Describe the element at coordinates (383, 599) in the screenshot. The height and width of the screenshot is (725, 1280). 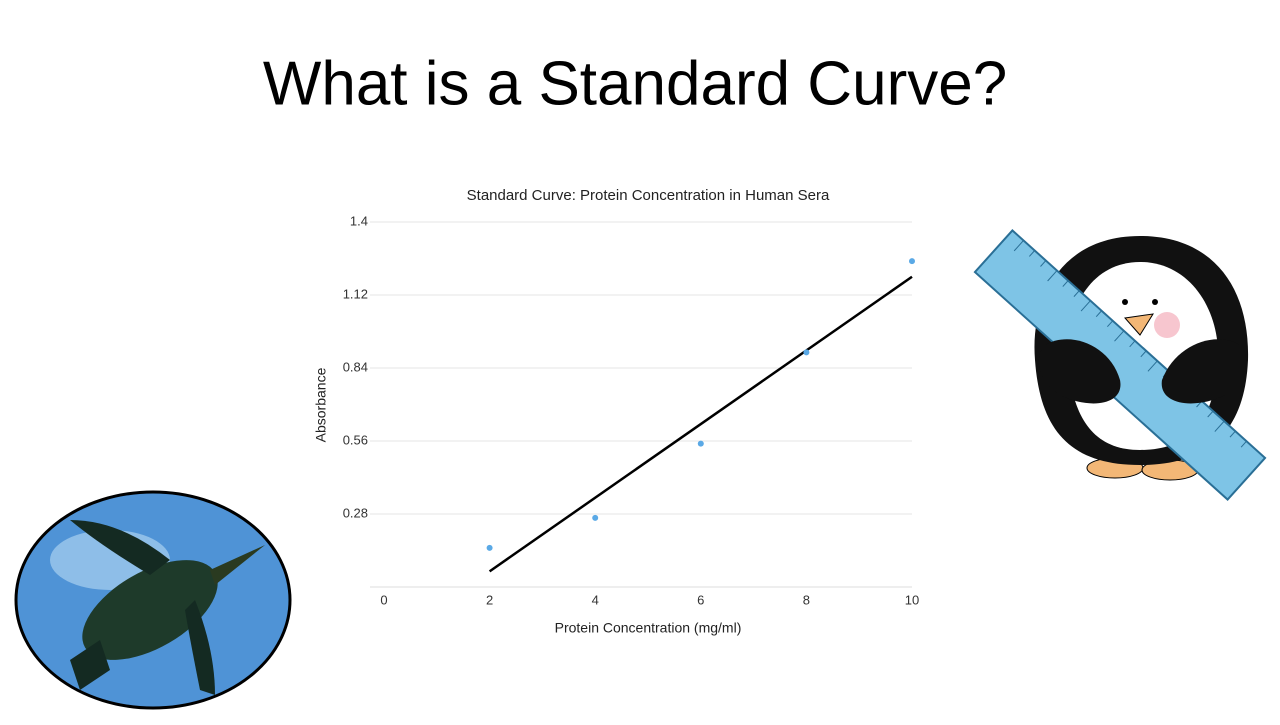
I see `x-tick-label: 0` at that location.